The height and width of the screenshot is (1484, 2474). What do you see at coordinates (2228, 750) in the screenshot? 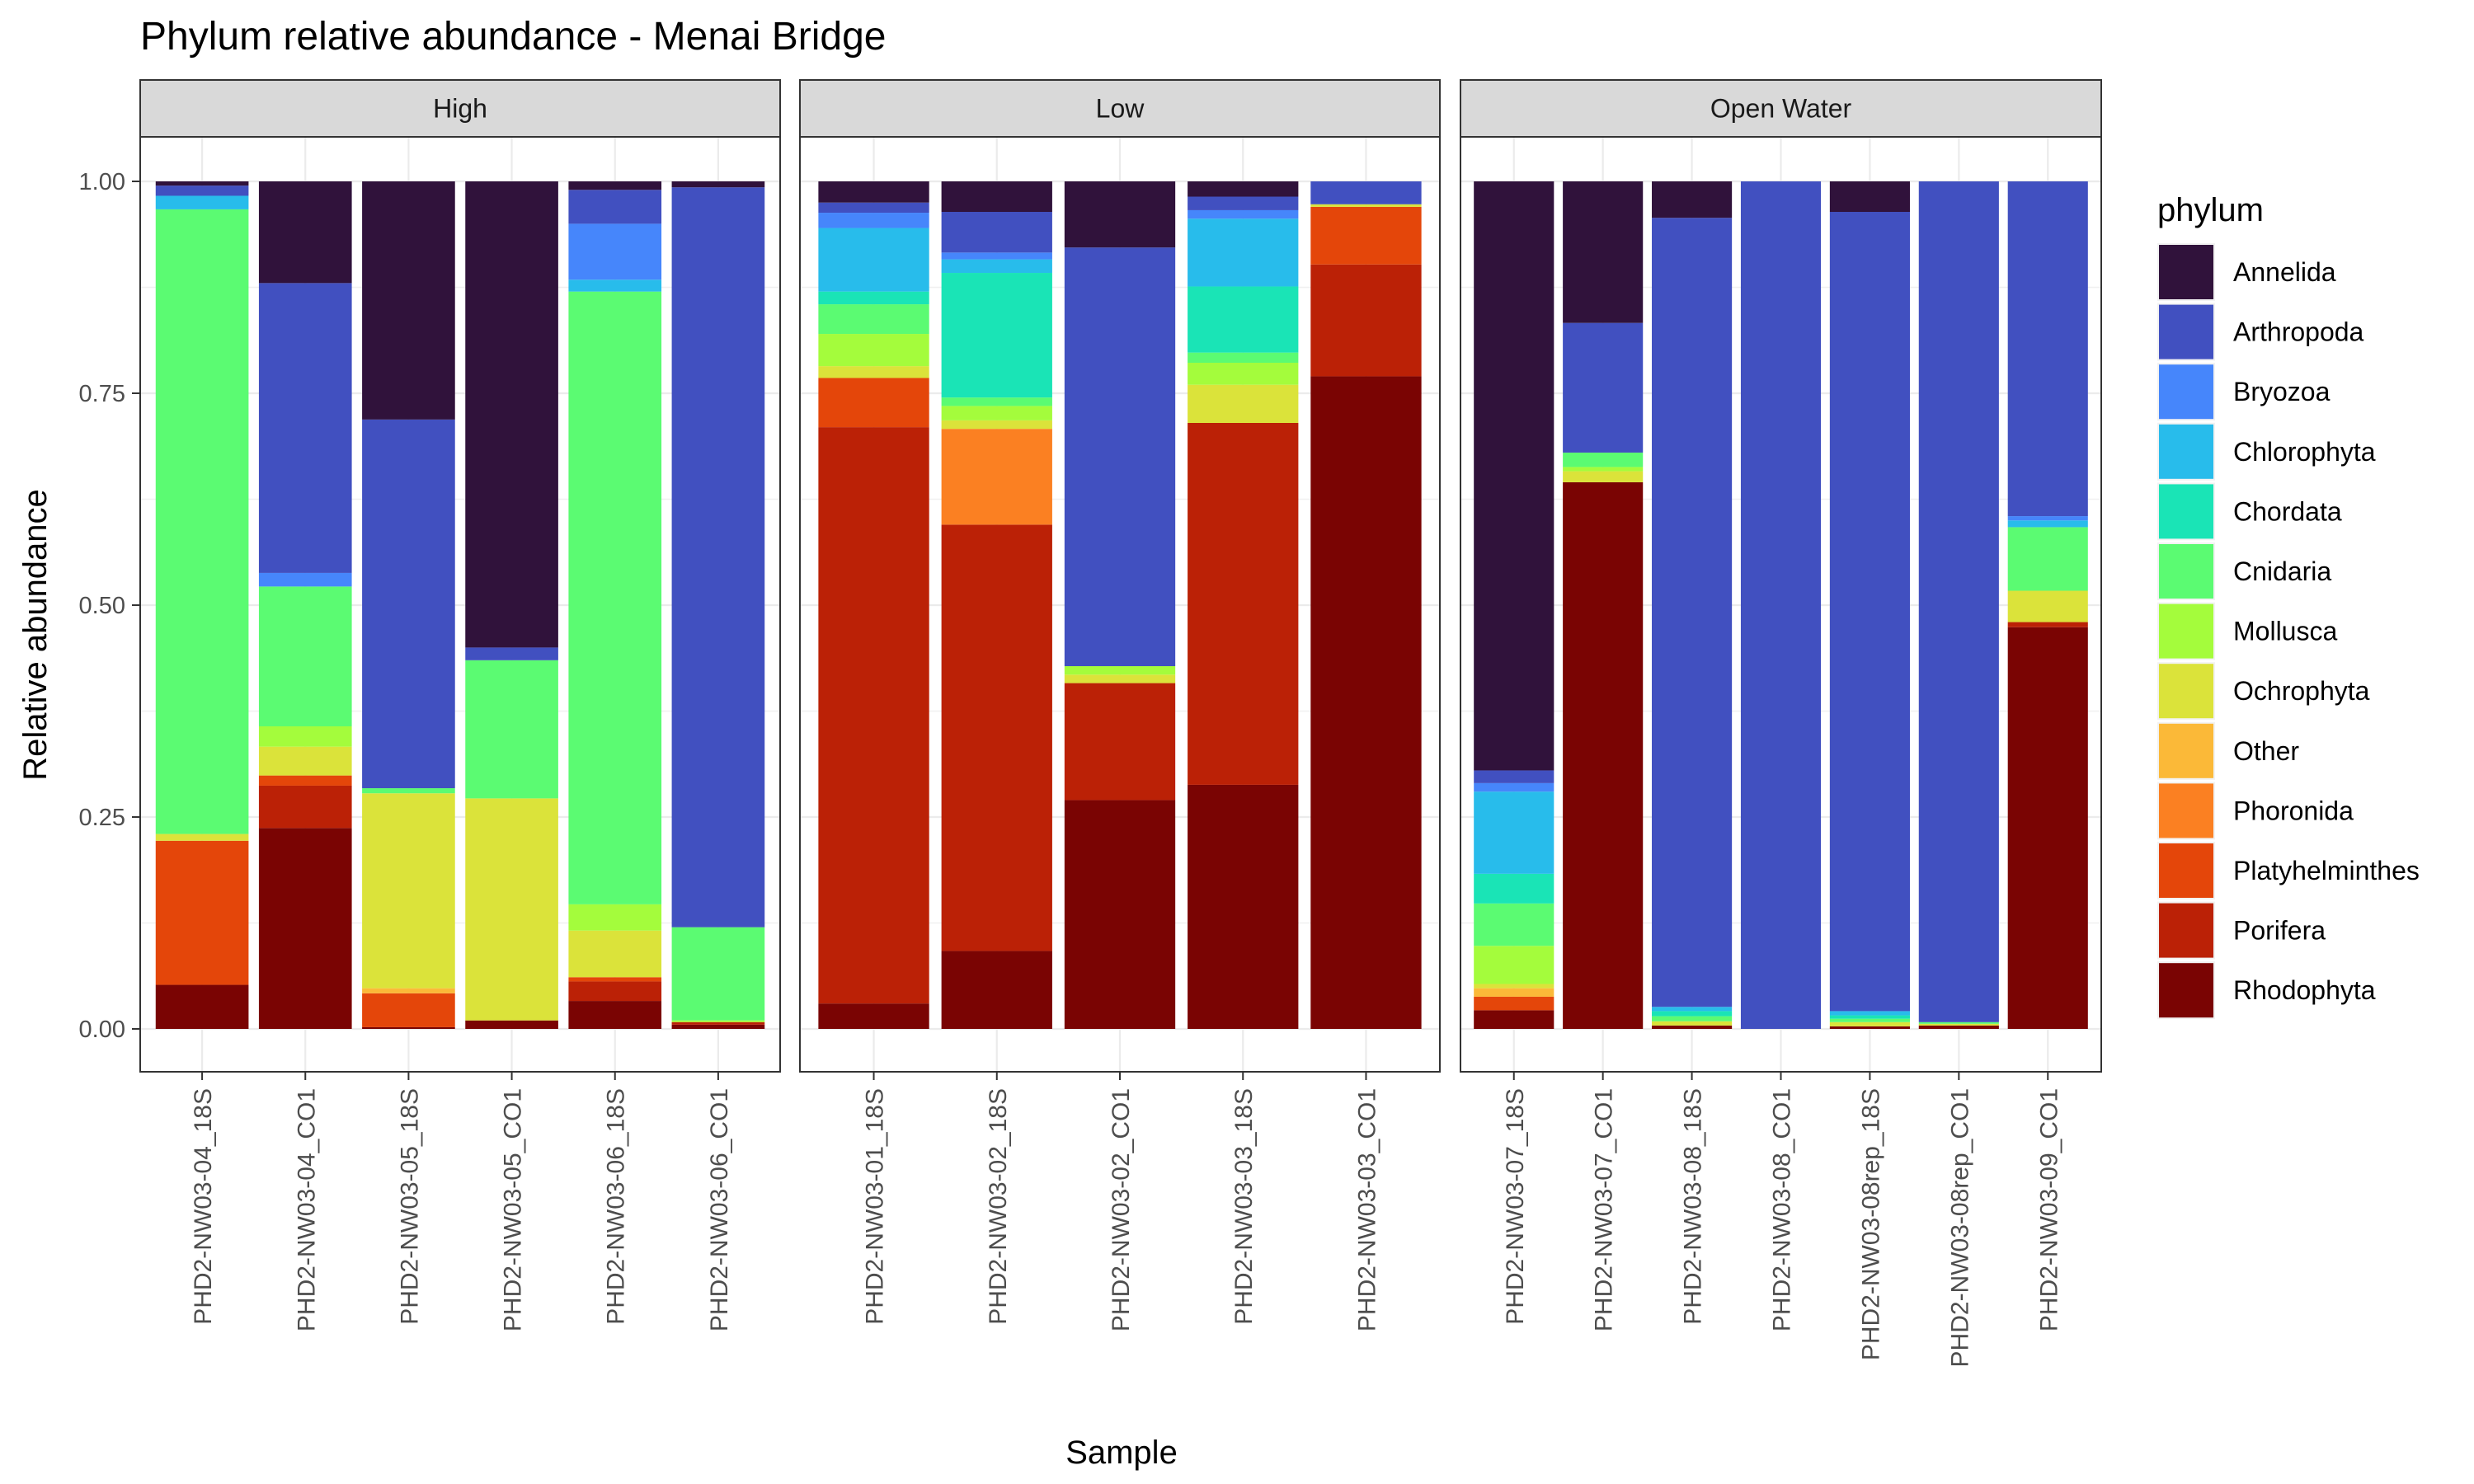
I see `legend-item-other: Other` at bounding box center [2228, 750].